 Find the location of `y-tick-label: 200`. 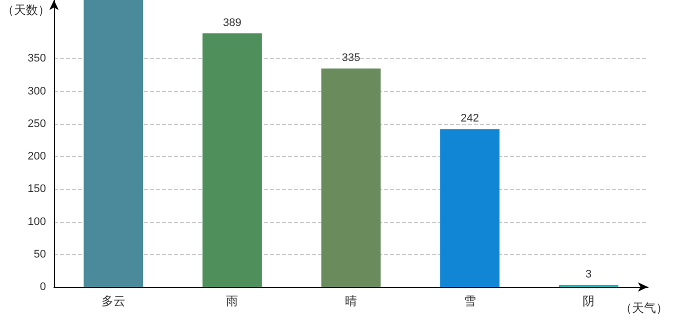

y-tick-label: 200 is located at coordinates (37, 156).